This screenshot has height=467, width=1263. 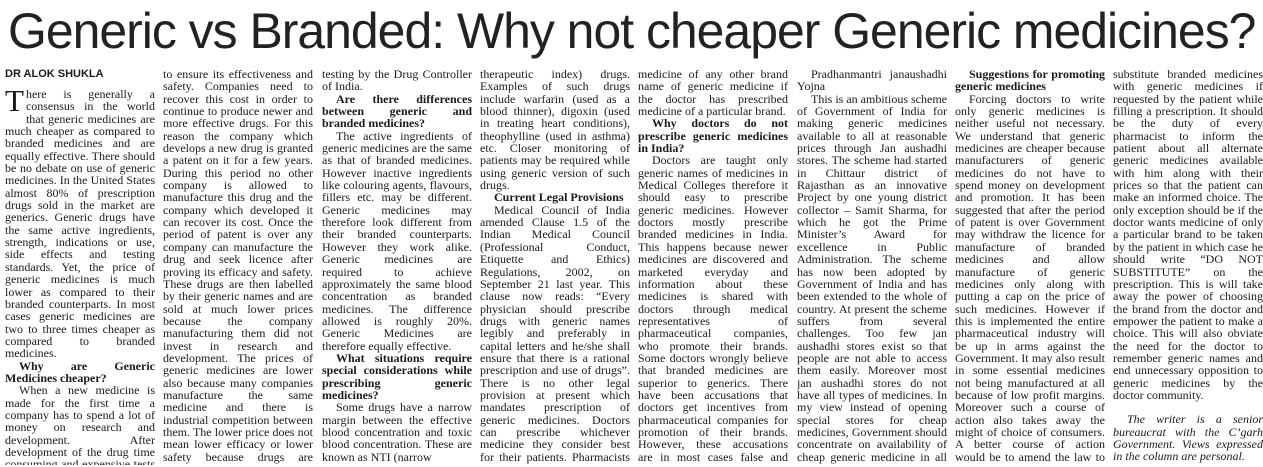 What do you see at coordinates (80, 371) in the screenshot?
I see `subheading: Why are Generic Medicines cheaper?` at bounding box center [80, 371].